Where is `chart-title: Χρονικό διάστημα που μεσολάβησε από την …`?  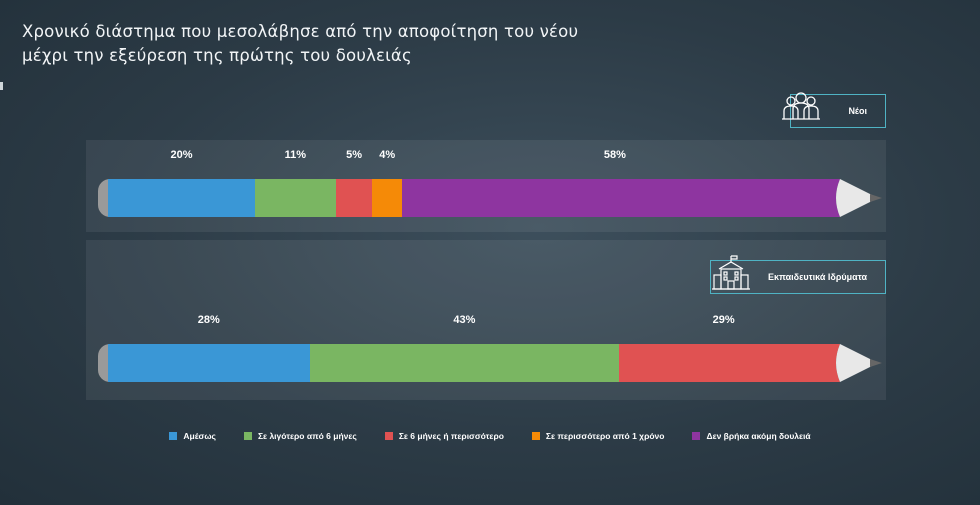 chart-title: Χρονικό διάστημα που μεσολάβησε από την … is located at coordinates (300, 43).